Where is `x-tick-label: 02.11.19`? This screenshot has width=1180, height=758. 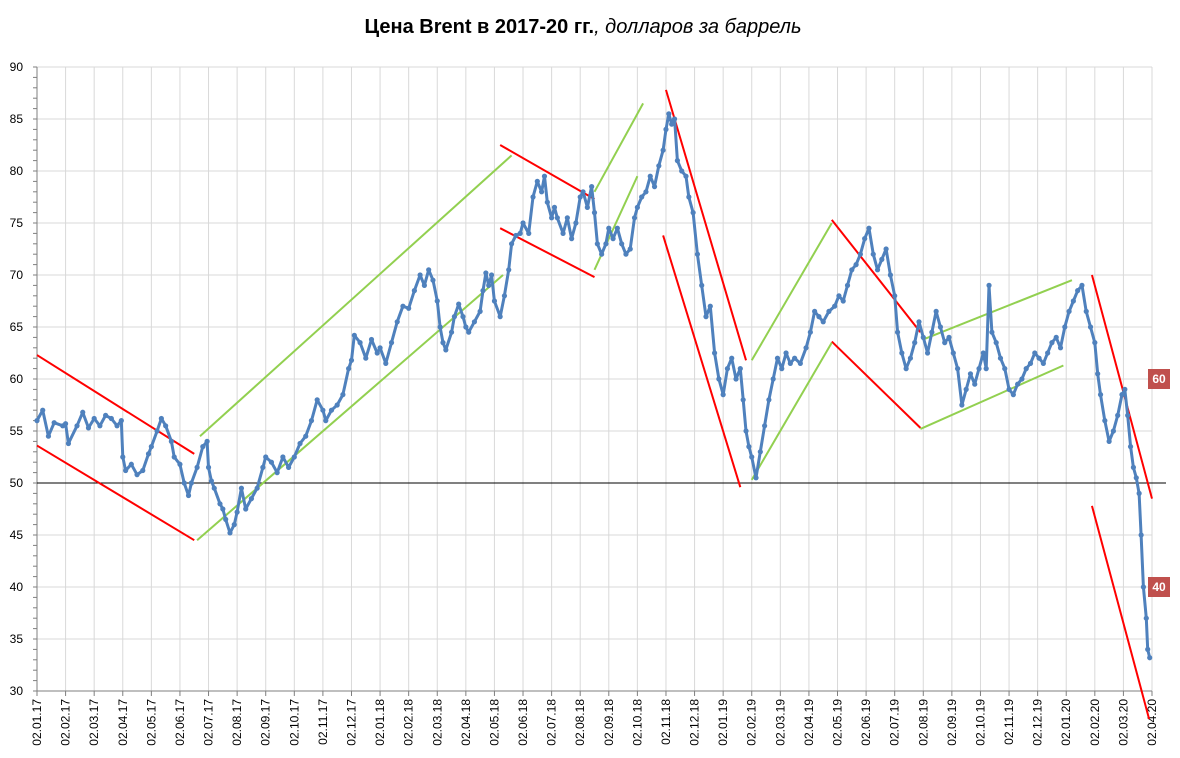 x-tick-label: 02.11.19 is located at coordinates (1009, 722).